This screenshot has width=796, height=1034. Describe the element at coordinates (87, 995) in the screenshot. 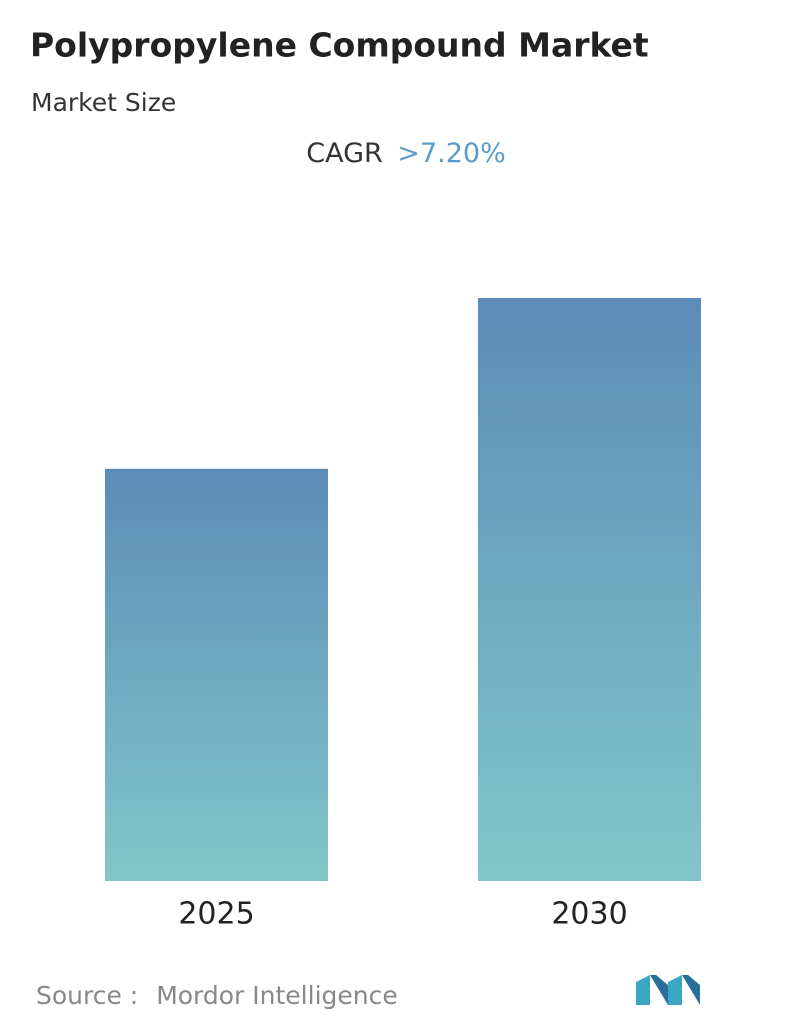

I see `source-label: Source :` at that location.